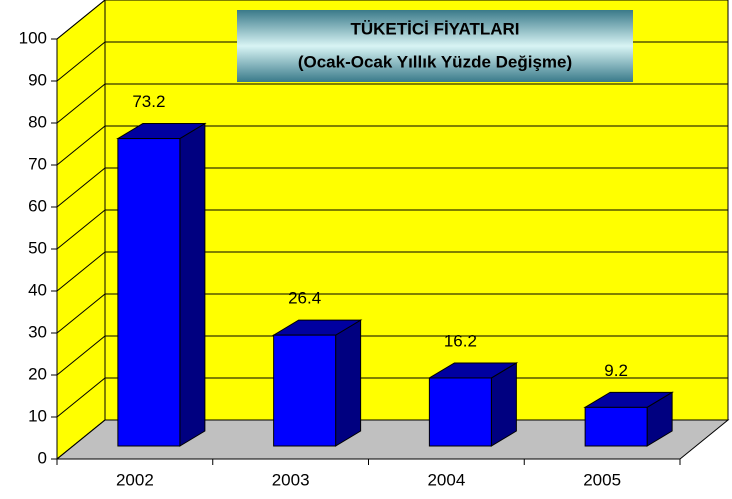 Image resolution: width=732 pixels, height=499 pixels. I want to click on x-tick-label: 2003, so click(291, 479).